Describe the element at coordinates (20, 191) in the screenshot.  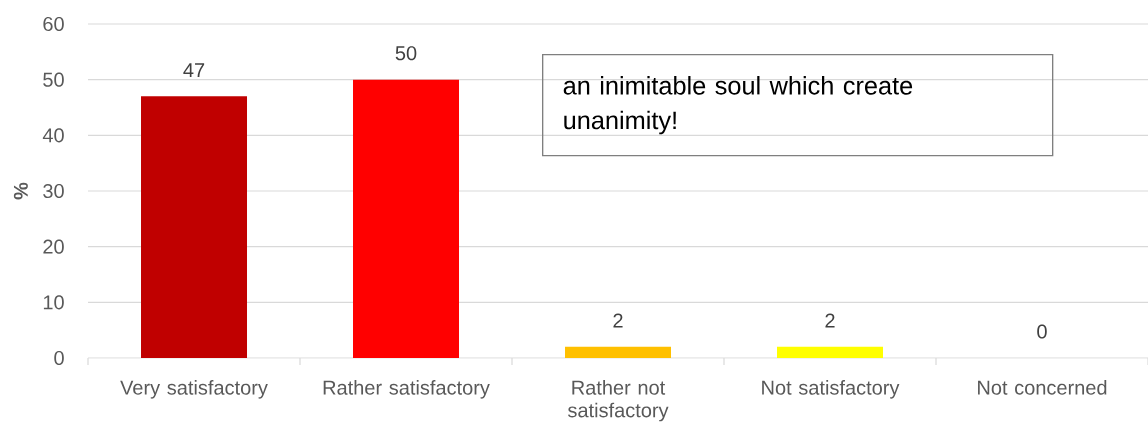
I see `y-axis-title: %` at that location.